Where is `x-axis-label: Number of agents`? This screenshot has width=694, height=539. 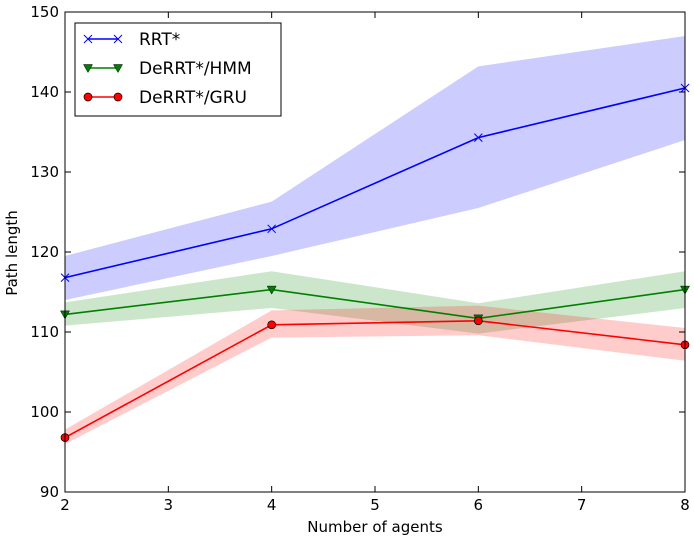
x-axis-label: Number of agents is located at coordinates (375, 527).